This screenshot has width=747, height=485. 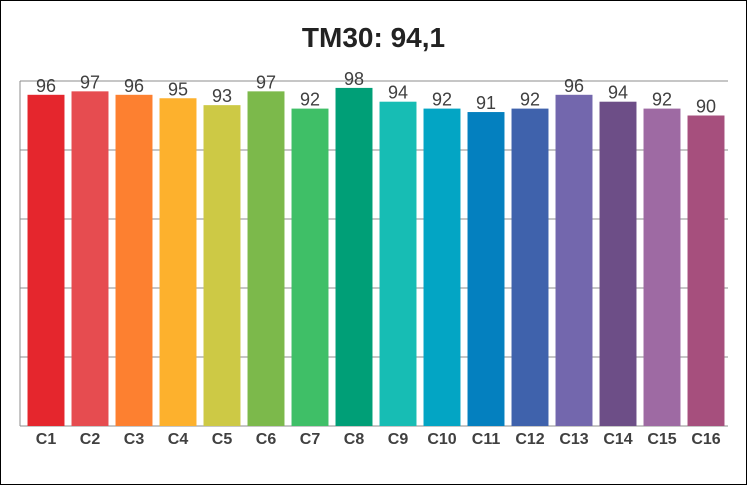 What do you see at coordinates (222, 96) in the screenshot?
I see `value-label-c5: 93` at bounding box center [222, 96].